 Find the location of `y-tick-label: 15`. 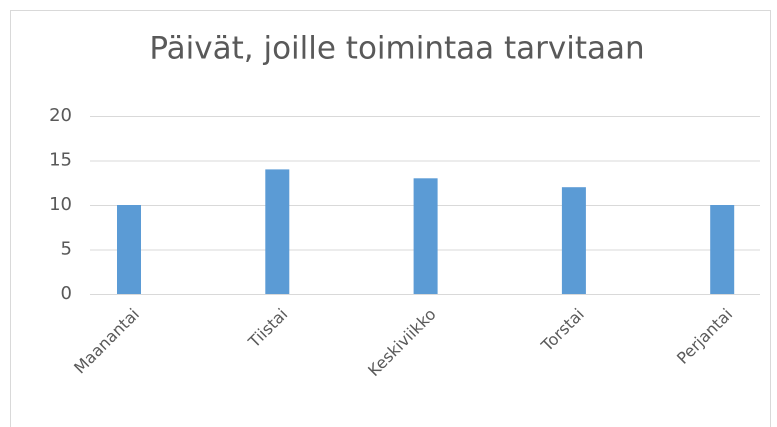

y-tick-label: 15 is located at coordinates (60, 160).